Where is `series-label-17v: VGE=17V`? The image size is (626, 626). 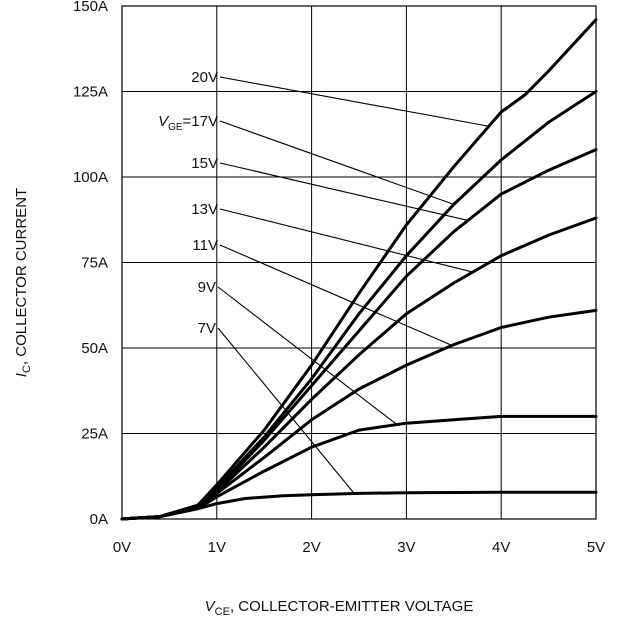
series-label-17v: VGE=17V is located at coordinates (188, 123).